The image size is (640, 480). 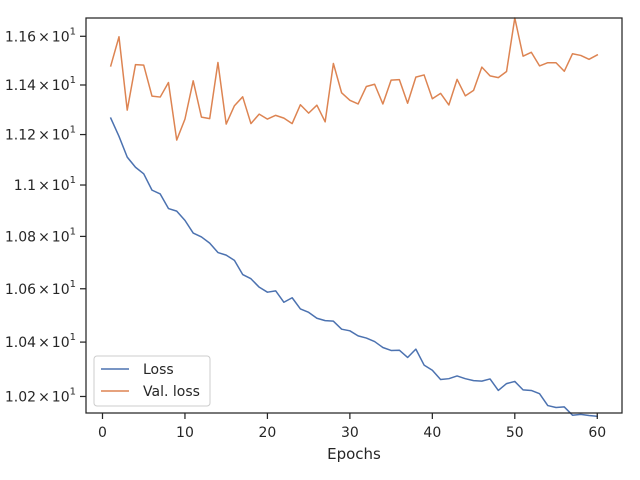 What do you see at coordinates (40, 341) in the screenshot?
I see `y-tick-label: 1.04 × 10¹` at bounding box center [40, 341].